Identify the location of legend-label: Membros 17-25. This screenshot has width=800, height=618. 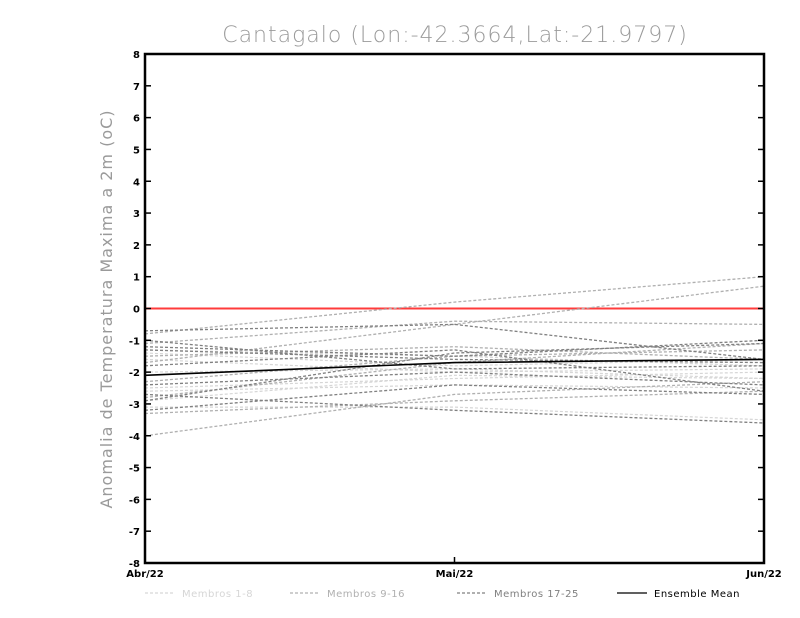
(536, 594).